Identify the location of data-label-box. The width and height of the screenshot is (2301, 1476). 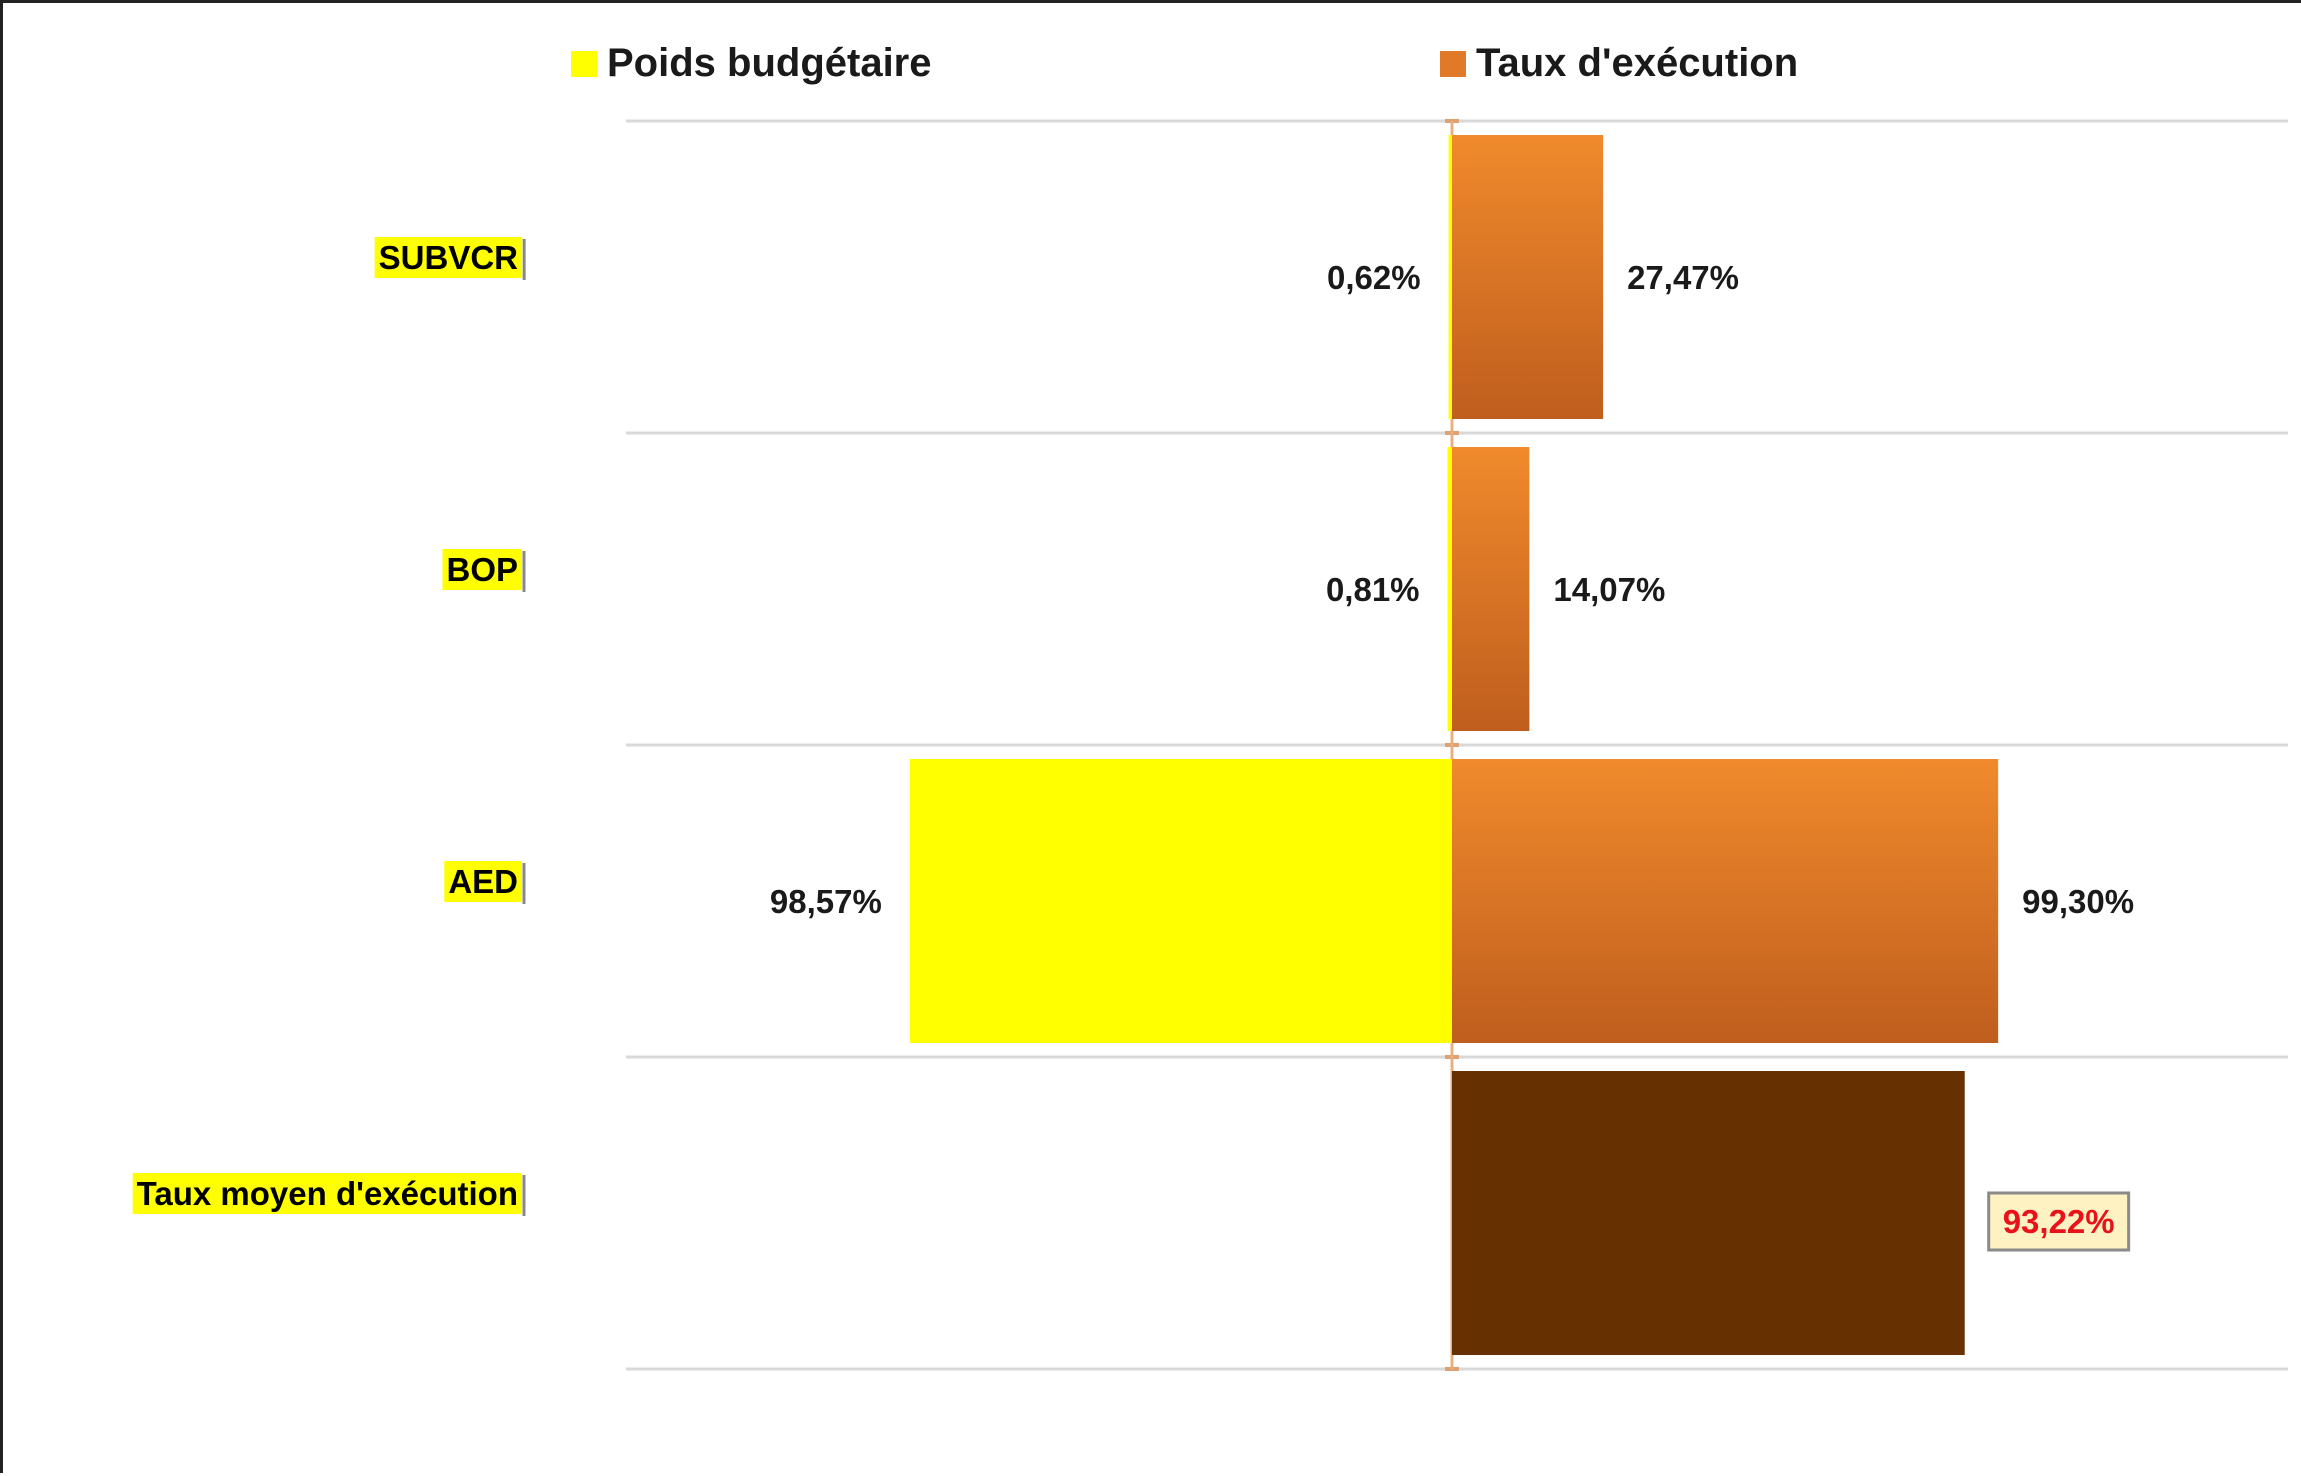
(2059, 1221).